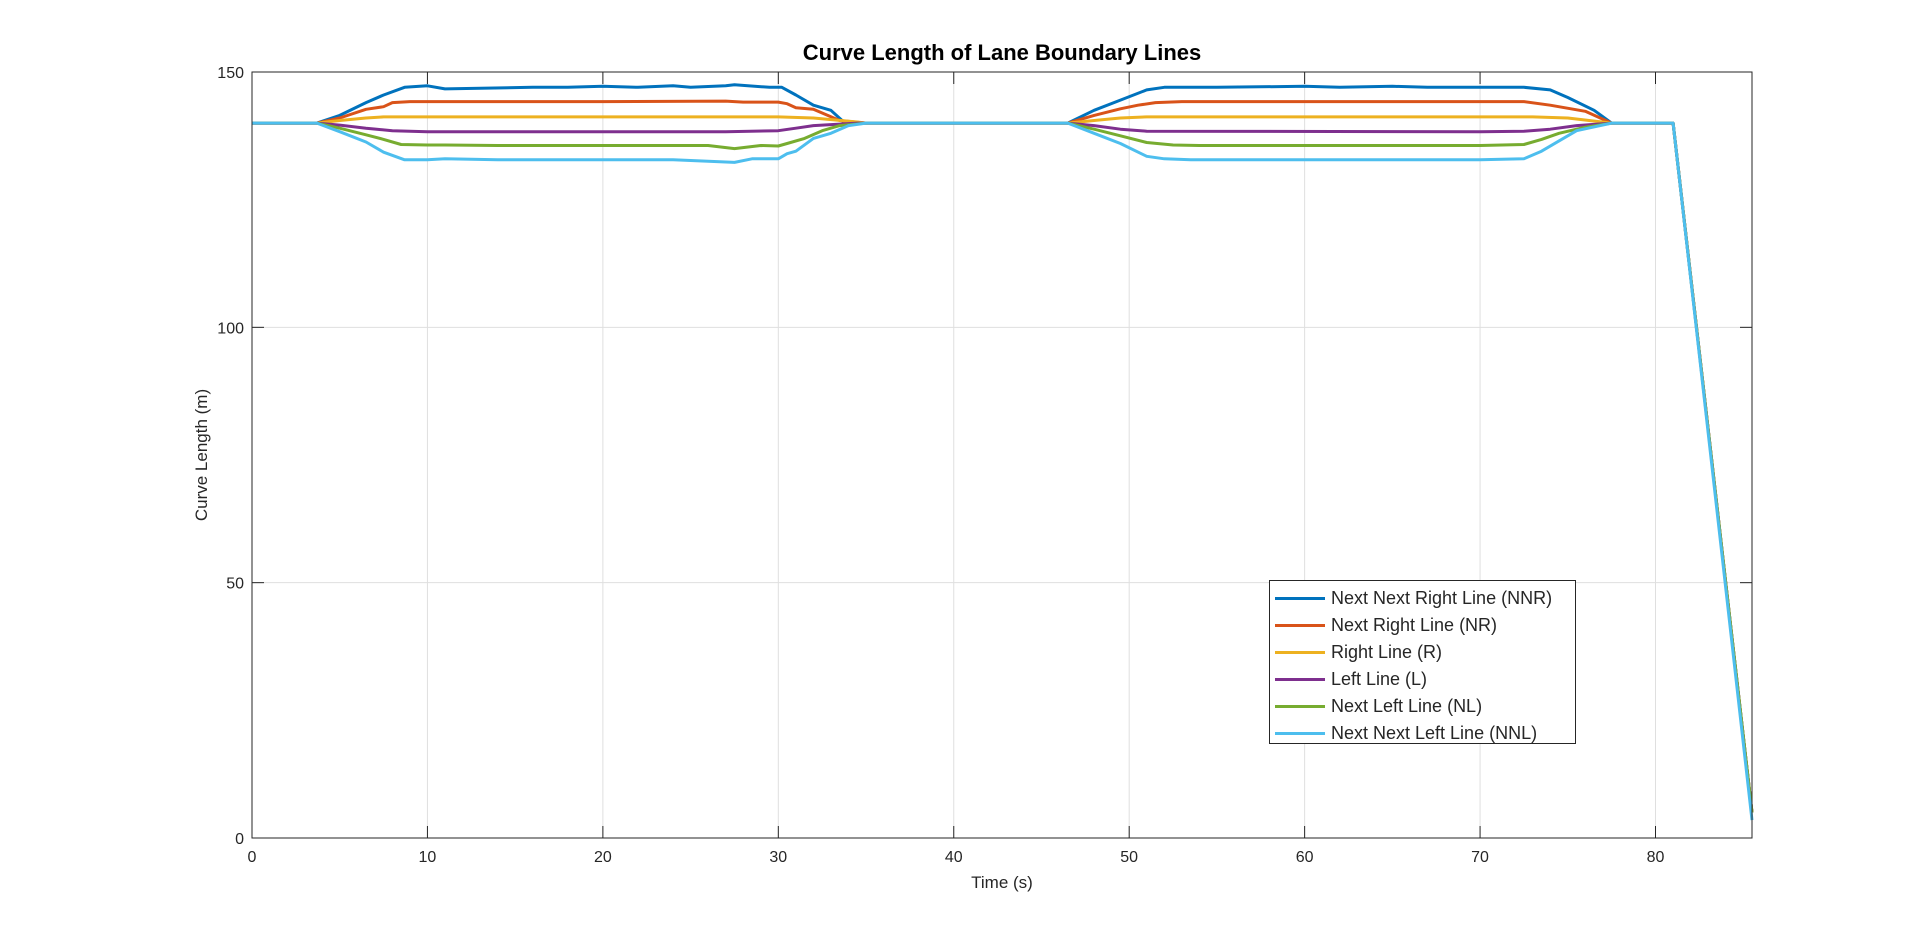  I want to click on legend-label: Next Next Left Line (NNL), so click(1434, 733).